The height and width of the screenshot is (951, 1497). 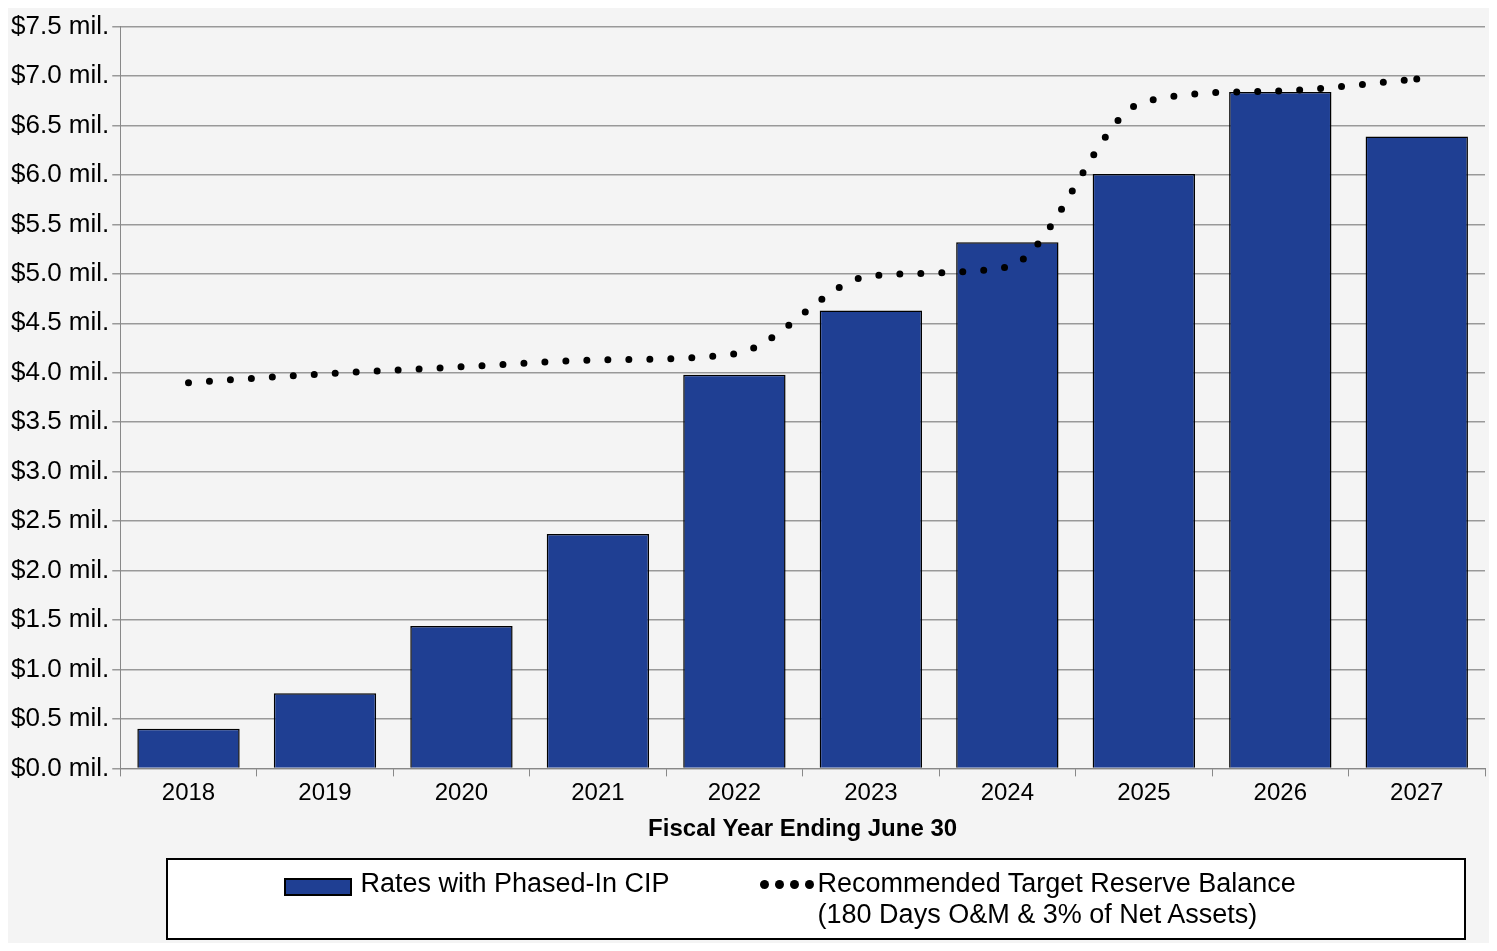 I want to click on y-tick-label: $5.0 mil., so click(x=60, y=272).